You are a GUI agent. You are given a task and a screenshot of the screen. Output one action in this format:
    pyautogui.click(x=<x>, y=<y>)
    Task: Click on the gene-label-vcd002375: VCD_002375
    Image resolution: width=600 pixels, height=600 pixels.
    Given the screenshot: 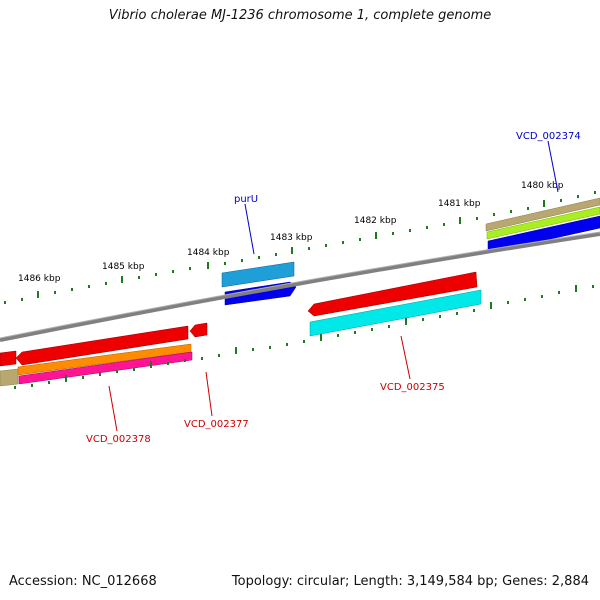 What is the action you would take?
    pyautogui.click(x=412, y=387)
    